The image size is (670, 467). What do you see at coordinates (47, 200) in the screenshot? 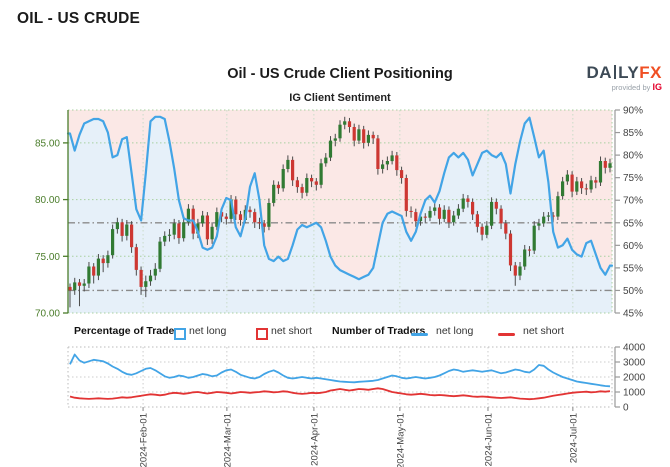
I see `svg-text: 80.00` at bounding box center [47, 200].